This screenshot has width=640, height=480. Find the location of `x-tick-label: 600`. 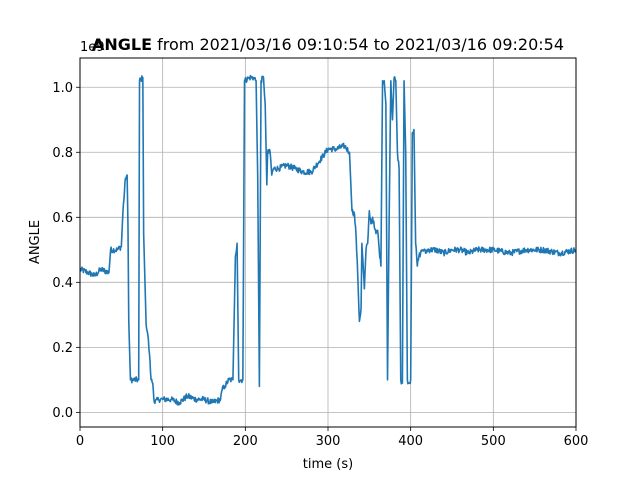

x-tick-label: 600 is located at coordinates (576, 441).